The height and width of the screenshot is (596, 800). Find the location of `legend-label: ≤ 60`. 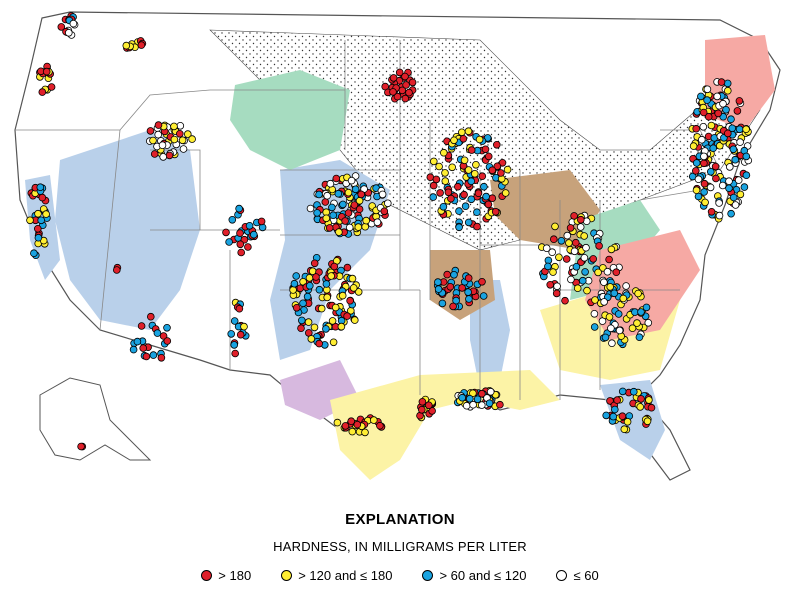

legend-label: ≤ 60 is located at coordinates (586, 575).